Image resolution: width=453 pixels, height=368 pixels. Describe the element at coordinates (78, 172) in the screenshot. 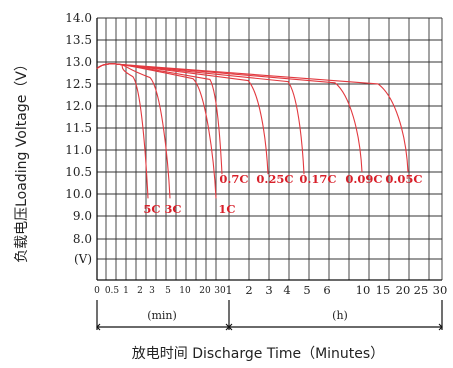

I see `y-tick-10.5: 10.5` at that location.